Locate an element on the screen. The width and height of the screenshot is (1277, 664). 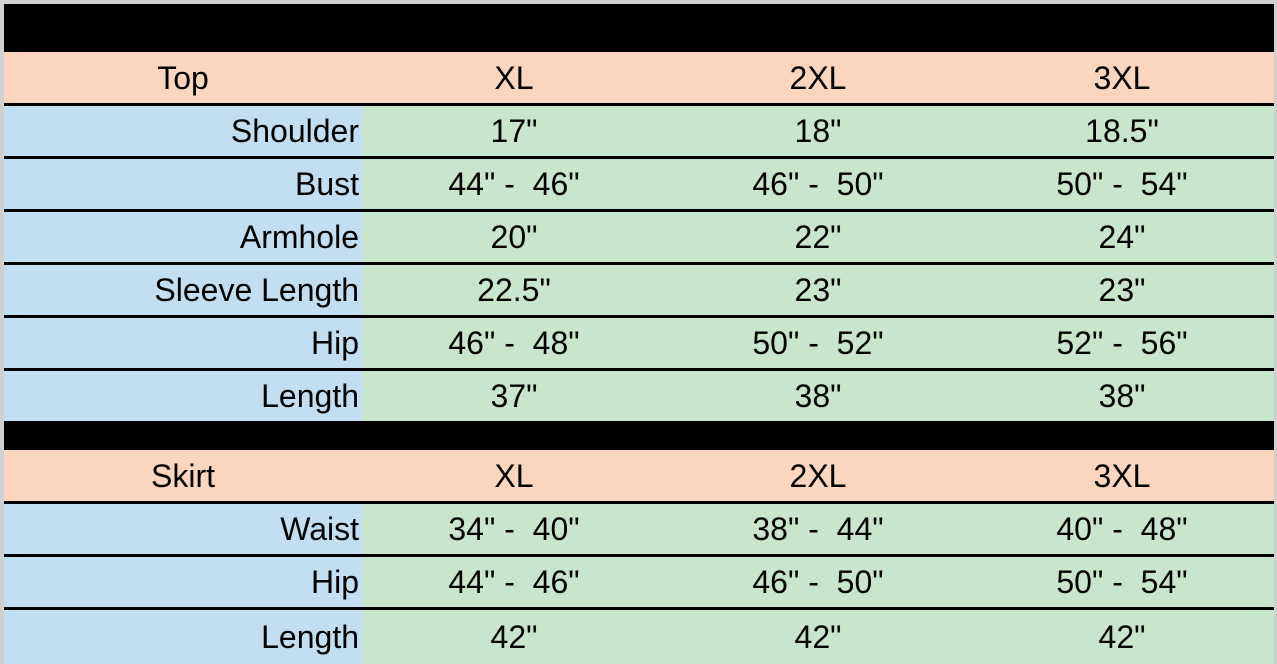
size-header-skirt-2xl: 2XL is located at coordinates (818, 477).